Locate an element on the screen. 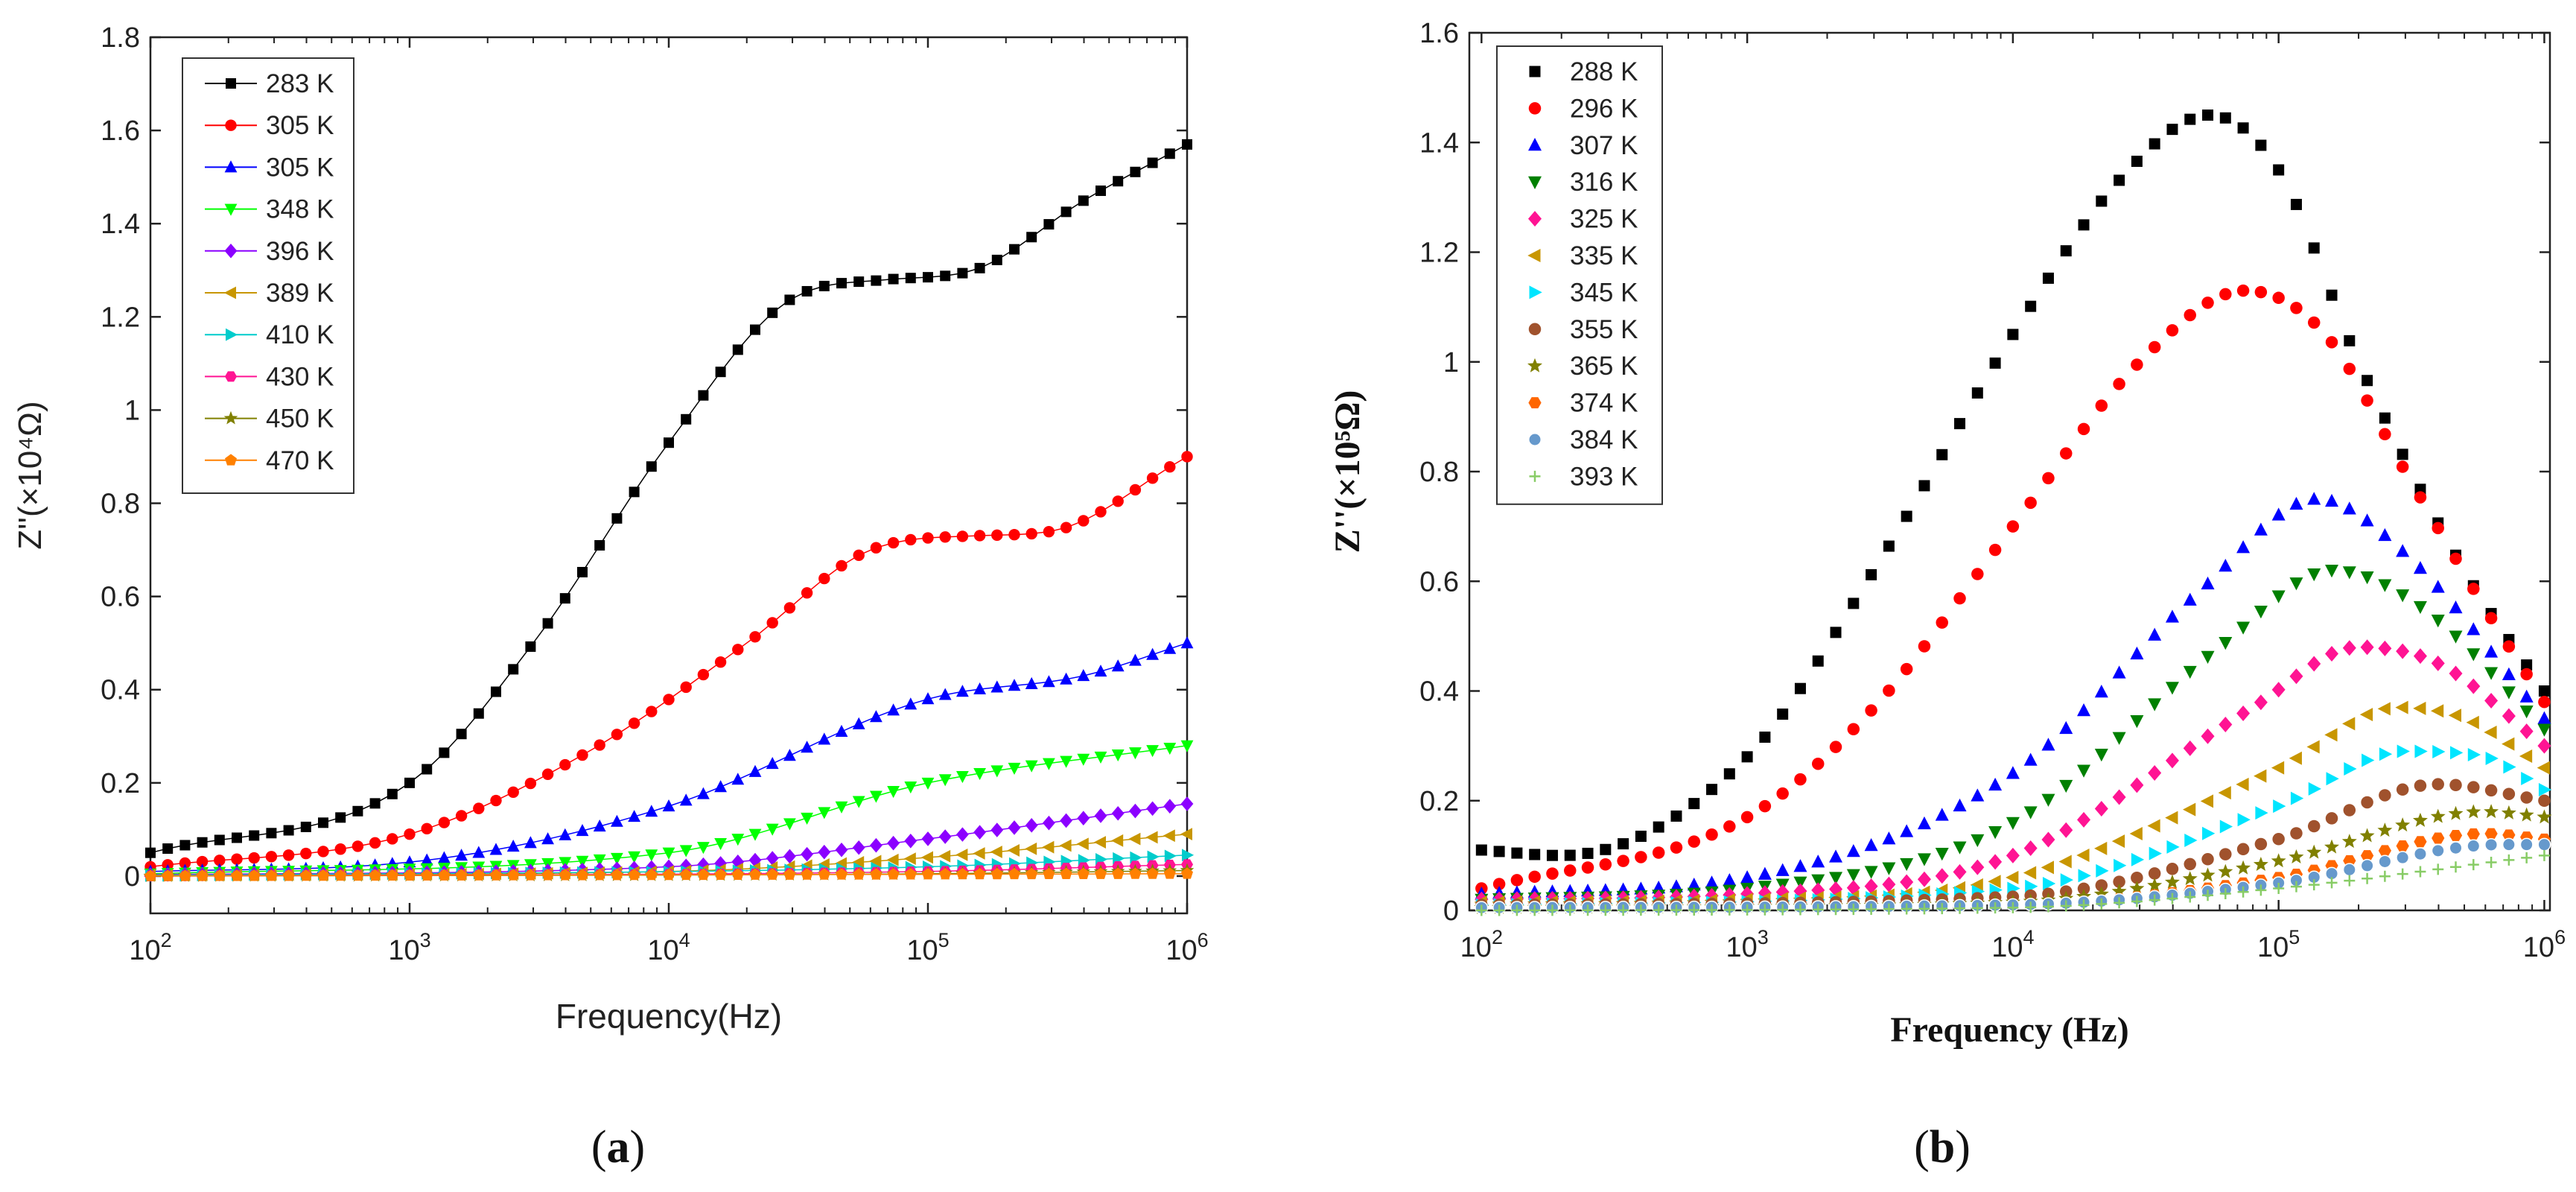 Image resolution: width=2576 pixels, height=1192 pixels. y-tick-label: 0.6 is located at coordinates (1439, 581).